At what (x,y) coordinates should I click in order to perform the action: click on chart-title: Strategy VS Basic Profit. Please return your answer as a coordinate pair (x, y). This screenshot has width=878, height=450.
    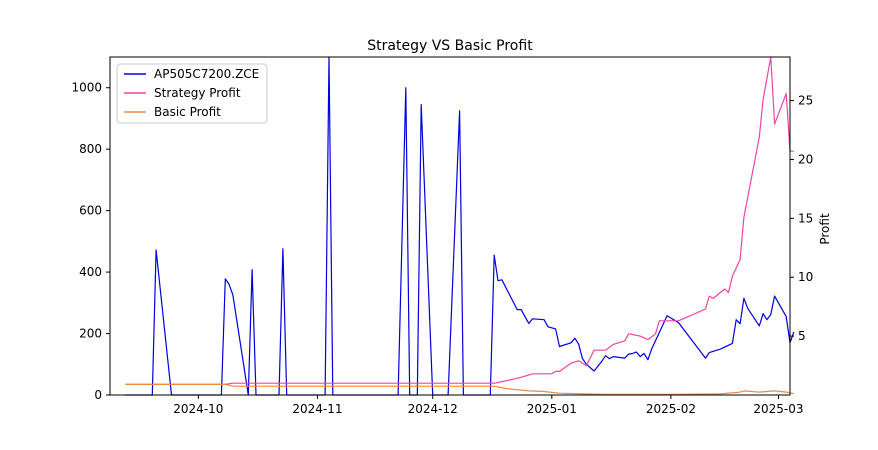
    Looking at the image, I should click on (450, 46).